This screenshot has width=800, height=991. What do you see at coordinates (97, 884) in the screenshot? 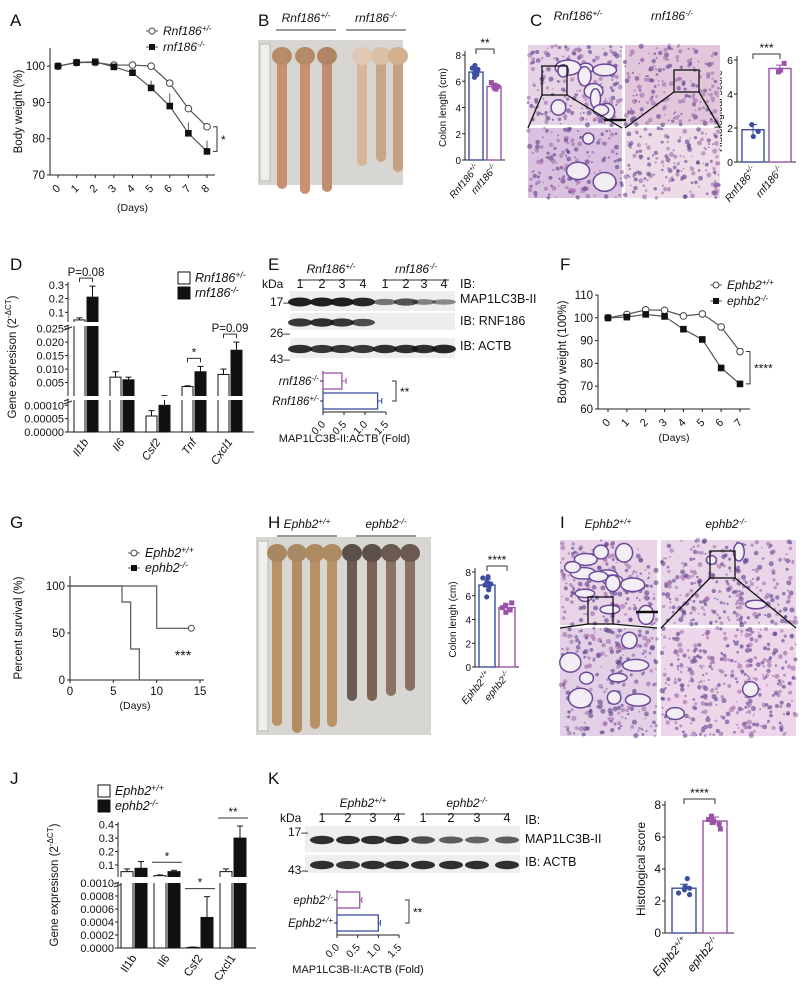
I see `y-tick-label: 0.0010` at bounding box center [97, 884].